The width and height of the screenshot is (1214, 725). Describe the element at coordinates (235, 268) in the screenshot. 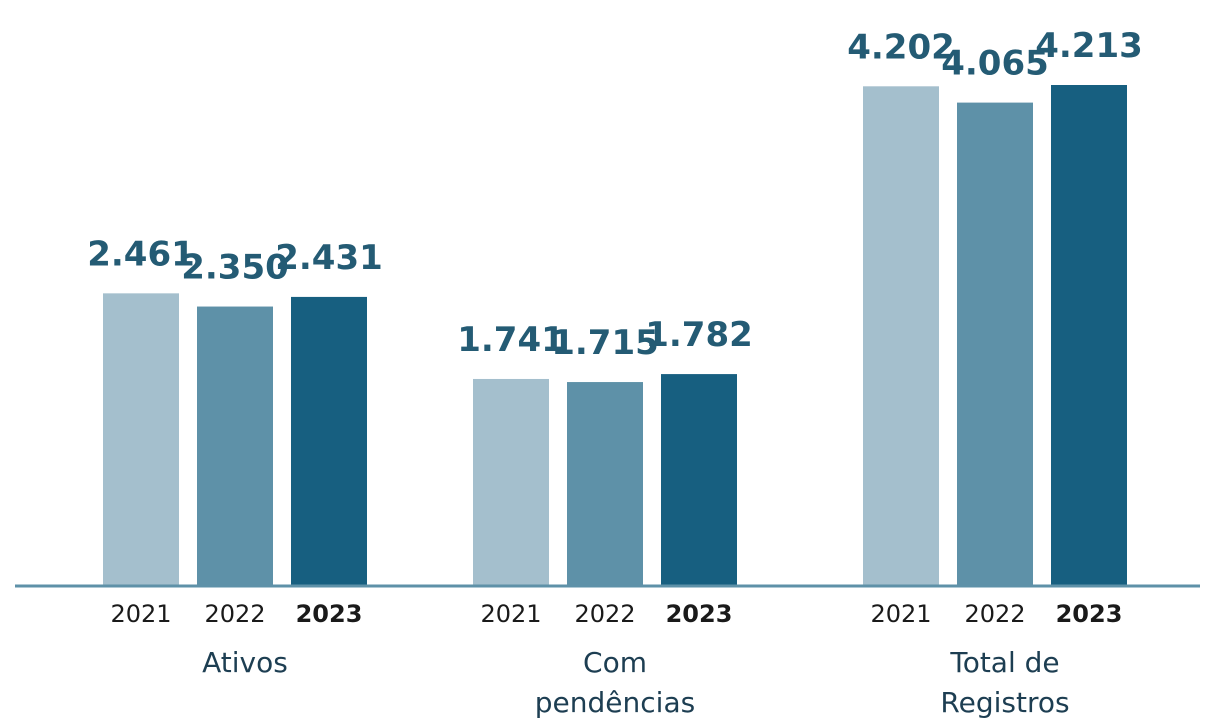

I see `value-label: 2.350` at that location.